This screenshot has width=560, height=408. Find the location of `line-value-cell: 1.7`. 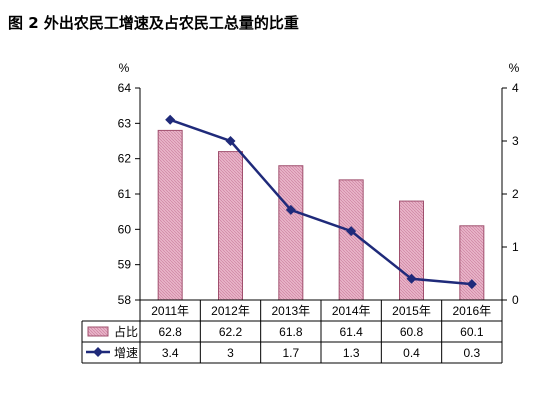

line-value-cell: 1.7 is located at coordinates (290, 353).